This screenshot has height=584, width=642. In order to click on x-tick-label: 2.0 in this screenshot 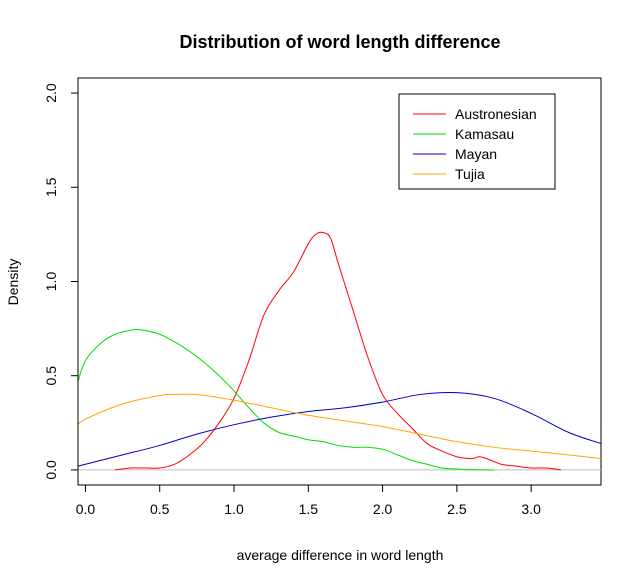, I will do `click(383, 509)`.